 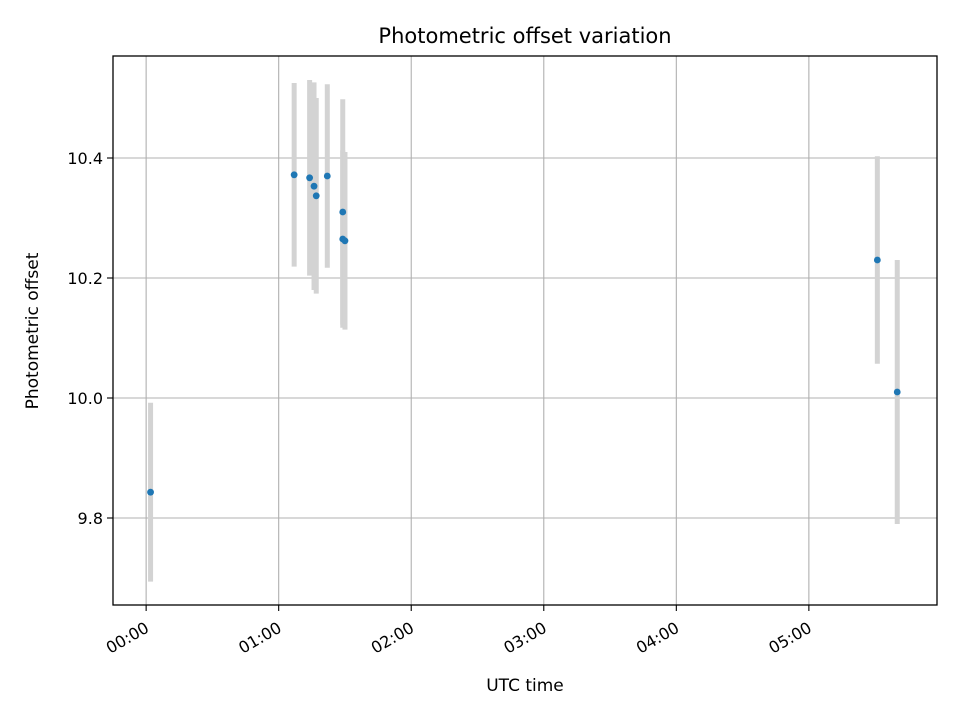 What do you see at coordinates (525, 686) in the screenshot?
I see `x-axis-title: UTC time` at bounding box center [525, 686].